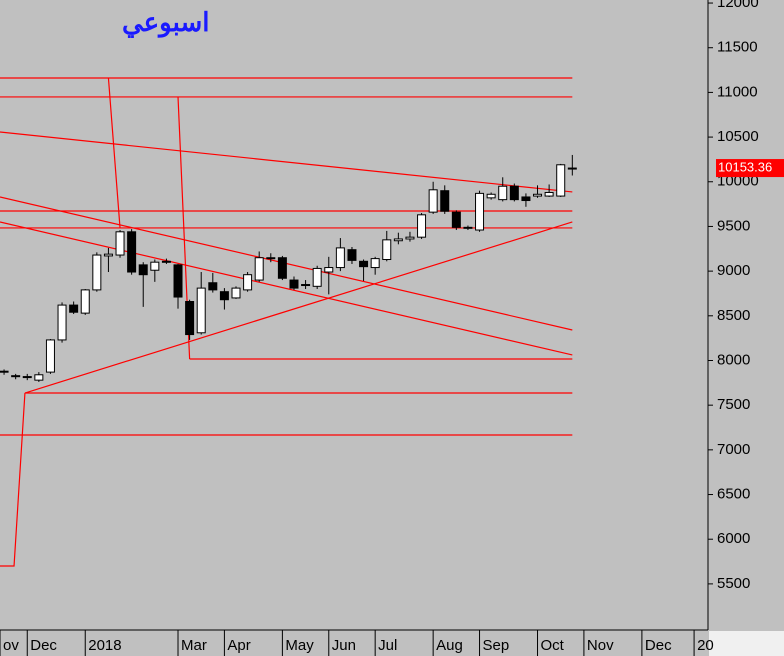 Image resolution: width=784 pixels, height=656 pixels. Describe the element at coordinates (733, 225) in the screenshot. I see `y-tick-label: 9500` at that location.